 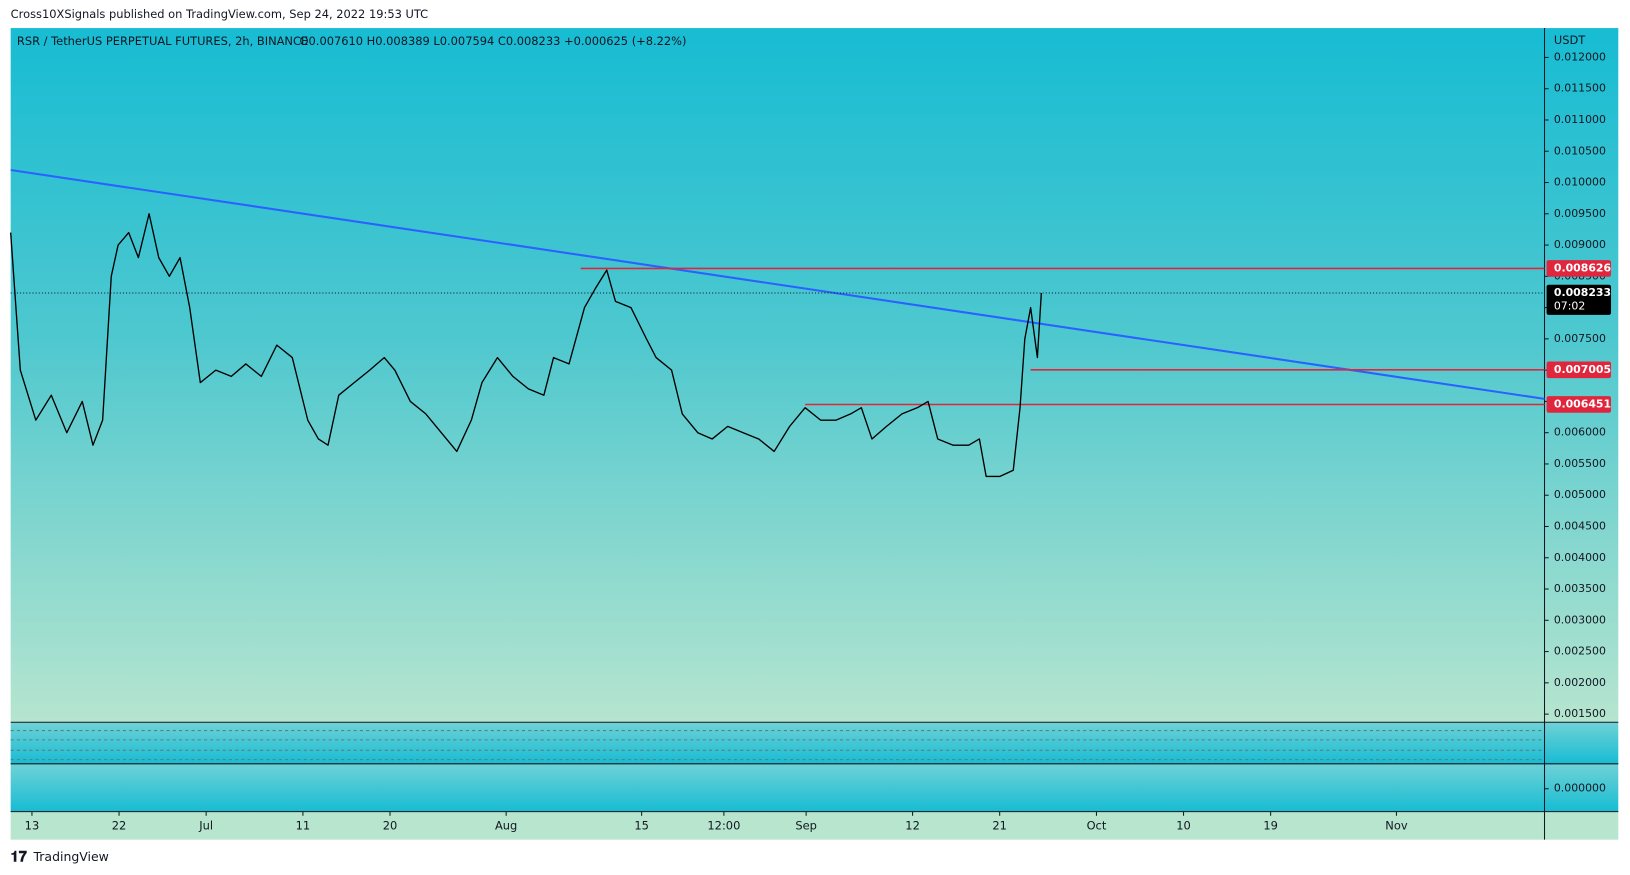 I want to click on y-tick-label: 0.004500, so click(x=1580, y=525).